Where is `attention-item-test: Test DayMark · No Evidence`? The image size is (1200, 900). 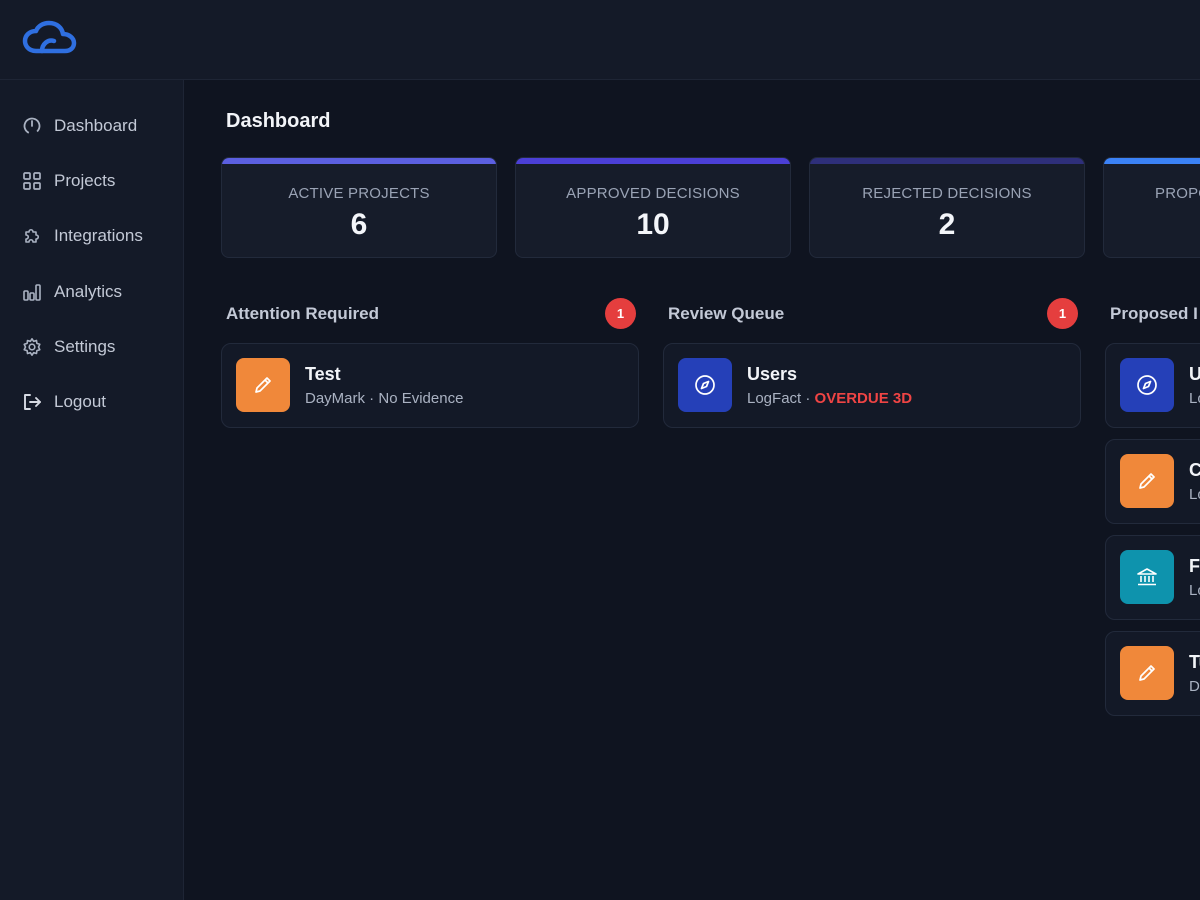 attention-item-test: Test DayMark · No Evidence is located at coordinates (430, 385).